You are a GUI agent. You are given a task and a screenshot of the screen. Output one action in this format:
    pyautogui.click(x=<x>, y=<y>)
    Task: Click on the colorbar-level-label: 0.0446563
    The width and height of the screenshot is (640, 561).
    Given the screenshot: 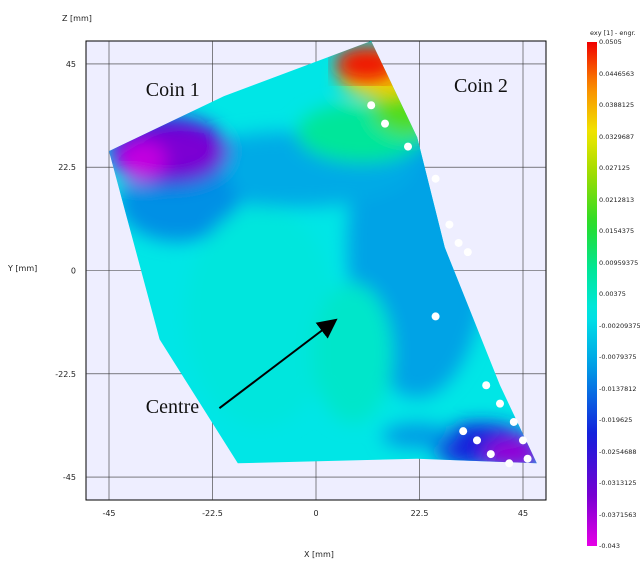 What is the action you would take?
    pyautogui.click(x=617, y=73)
    